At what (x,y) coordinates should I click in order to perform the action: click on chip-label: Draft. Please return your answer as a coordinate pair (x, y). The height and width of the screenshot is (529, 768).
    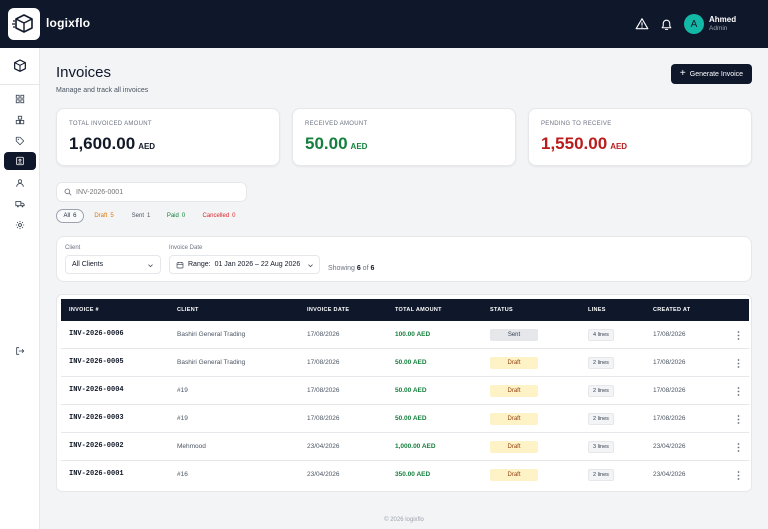
    Looking at the image, I should click on (101, 216).